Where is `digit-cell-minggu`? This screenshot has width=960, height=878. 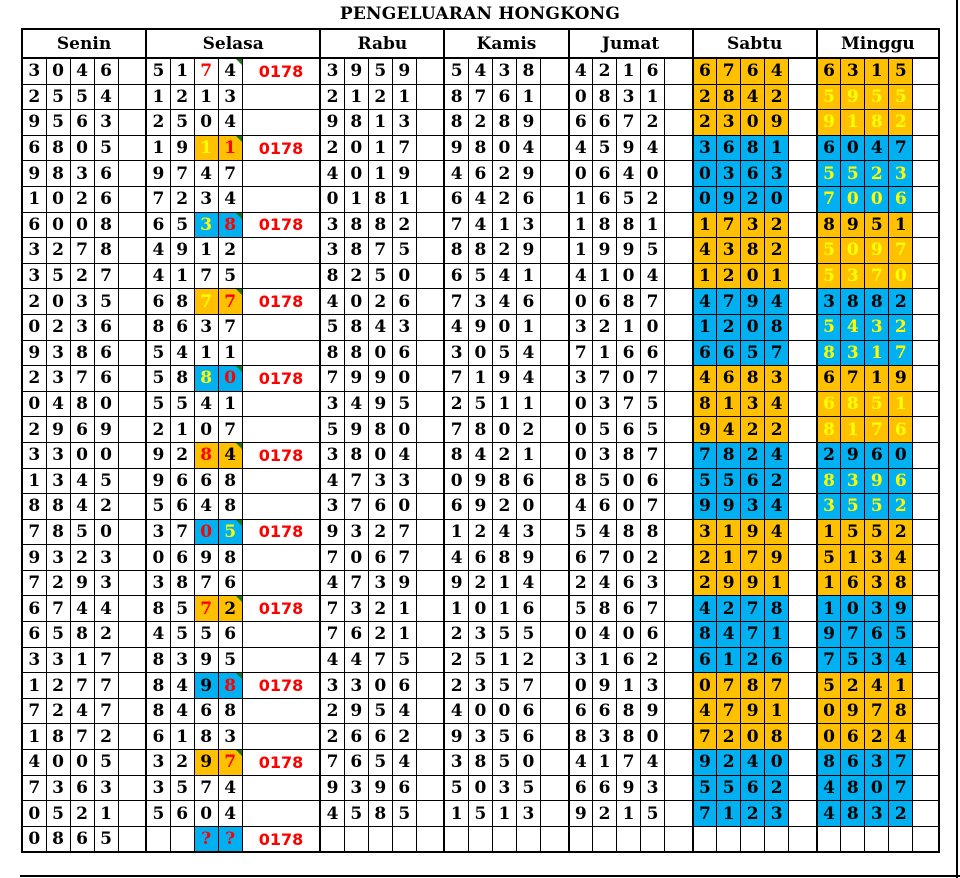
digit-cell-minggu is located at coordinates (853, 839).